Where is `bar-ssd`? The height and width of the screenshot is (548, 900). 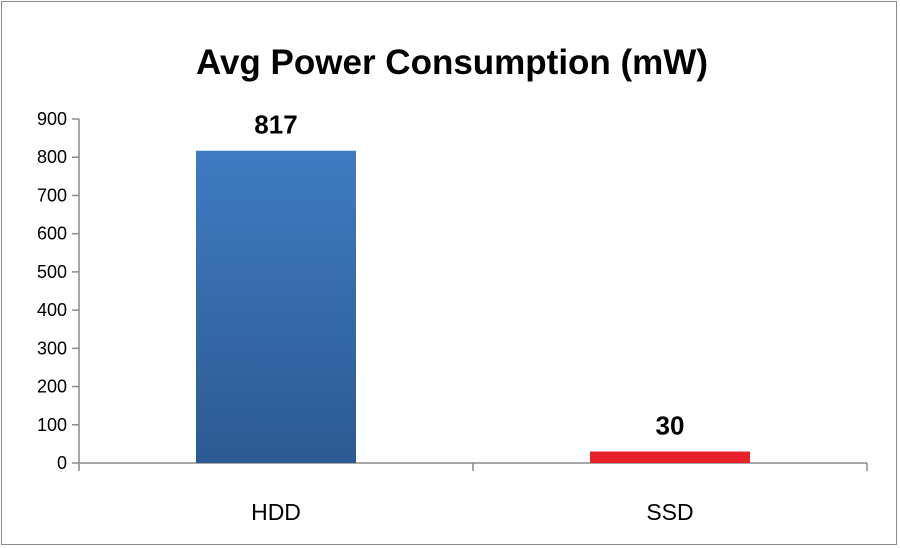
bar-ssd is located at coordinates (670, 457).